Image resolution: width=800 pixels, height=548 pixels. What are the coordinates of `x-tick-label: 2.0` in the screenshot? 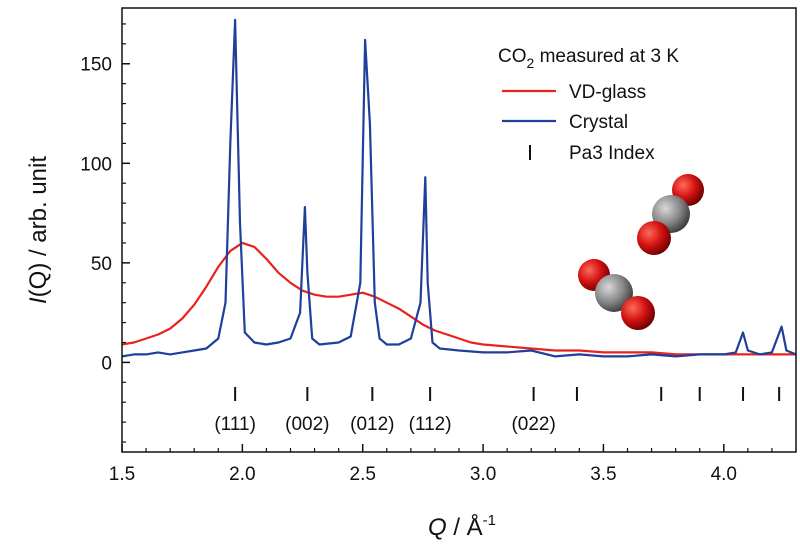 It's located at (242, 474).